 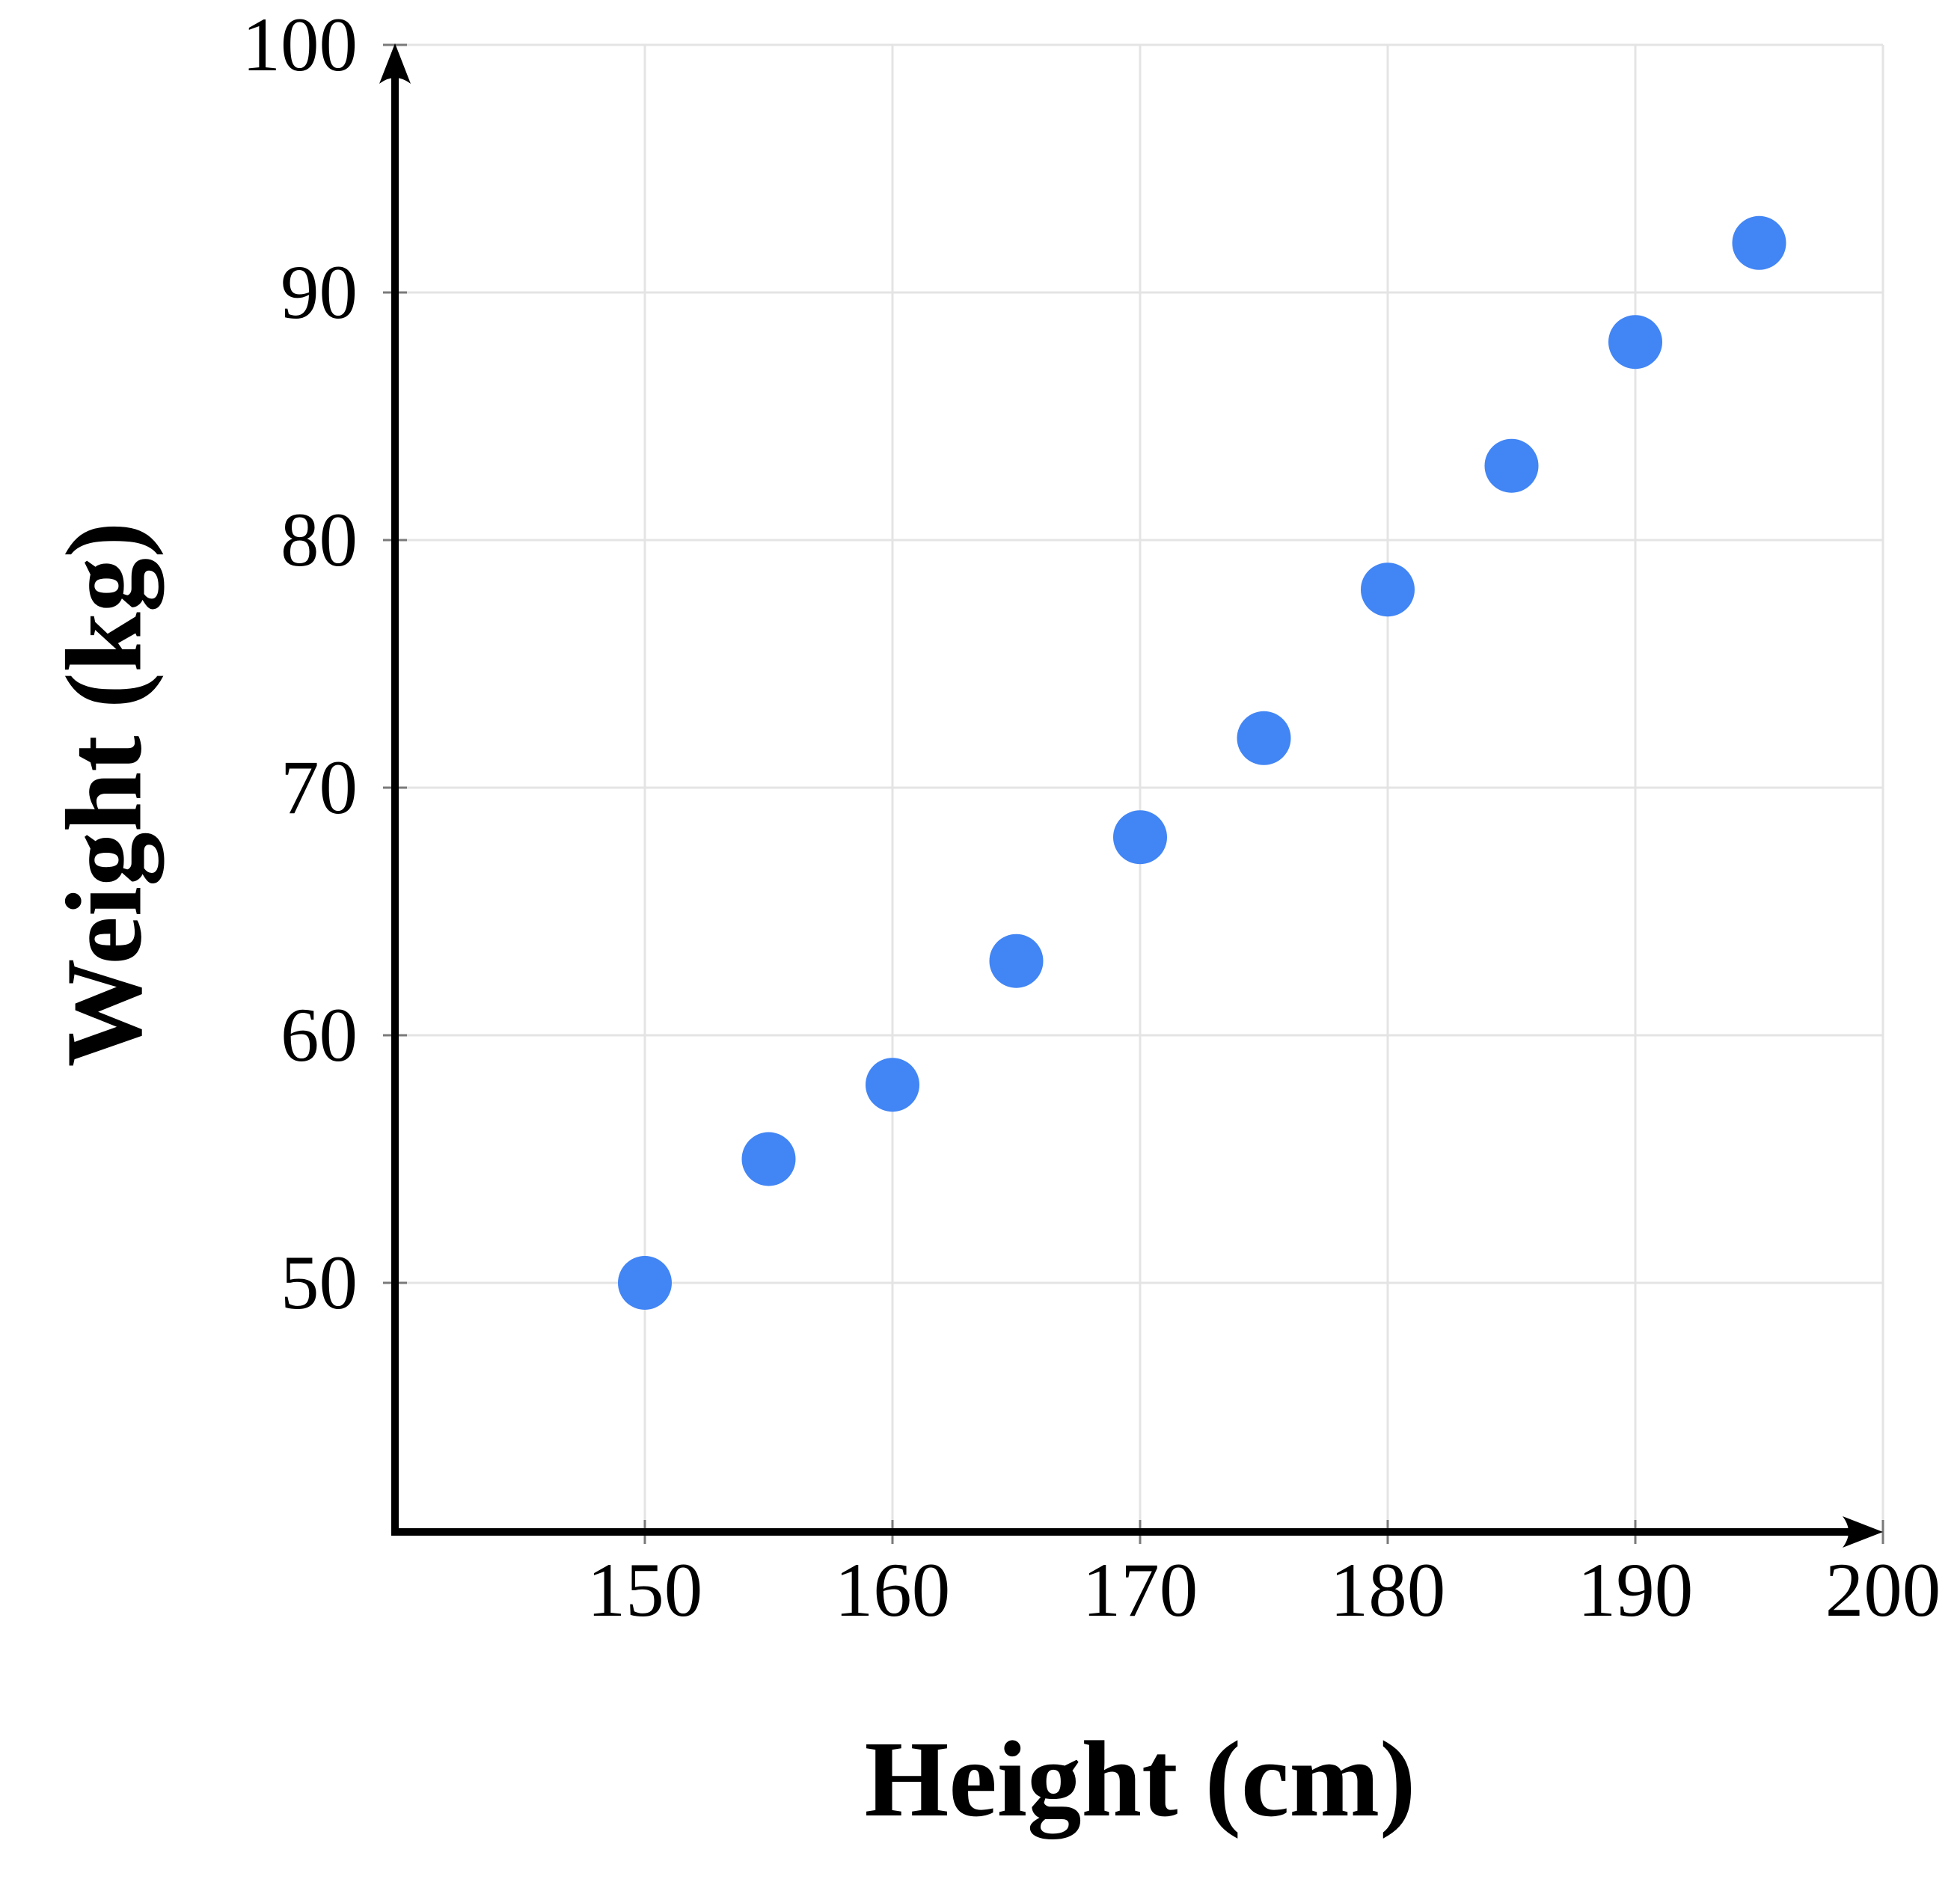 What do you see at coordinates (320, 1035) in the screenshot?
I see `y-tick-label-60: 60` at bounding box center [320, 1035].